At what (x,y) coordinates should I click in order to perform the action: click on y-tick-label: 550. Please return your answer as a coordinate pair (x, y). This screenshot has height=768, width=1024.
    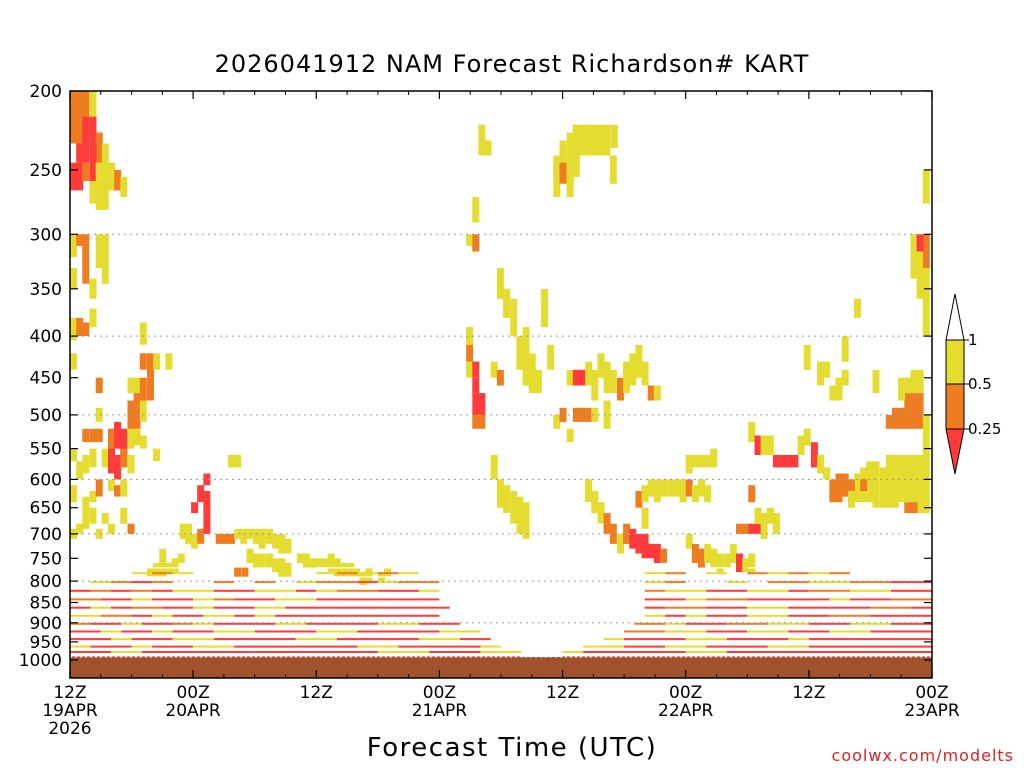
    Looking at the image, I should click on (46, 450).